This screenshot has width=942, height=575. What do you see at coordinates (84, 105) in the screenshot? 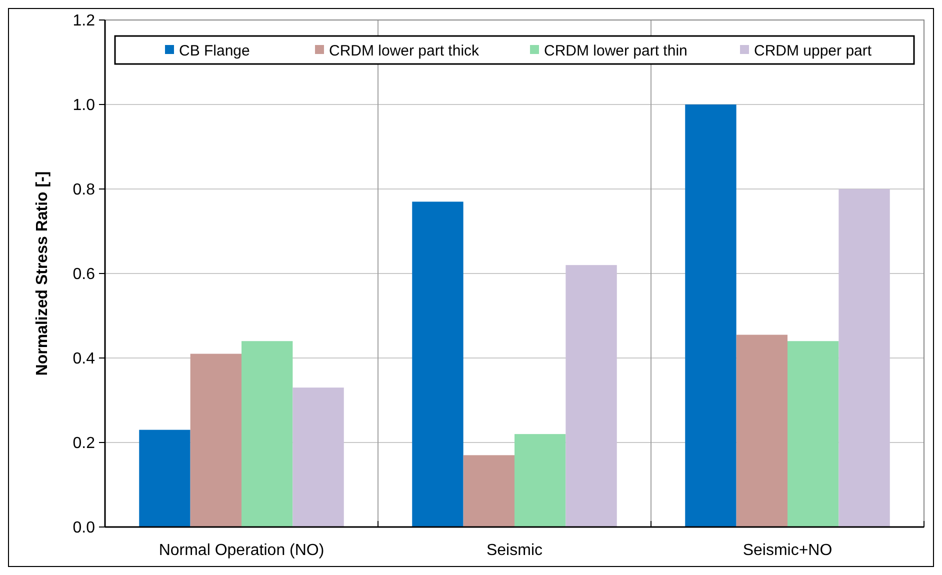
I see `y-tick-label: 1.0` at bounding box center [84, 105].